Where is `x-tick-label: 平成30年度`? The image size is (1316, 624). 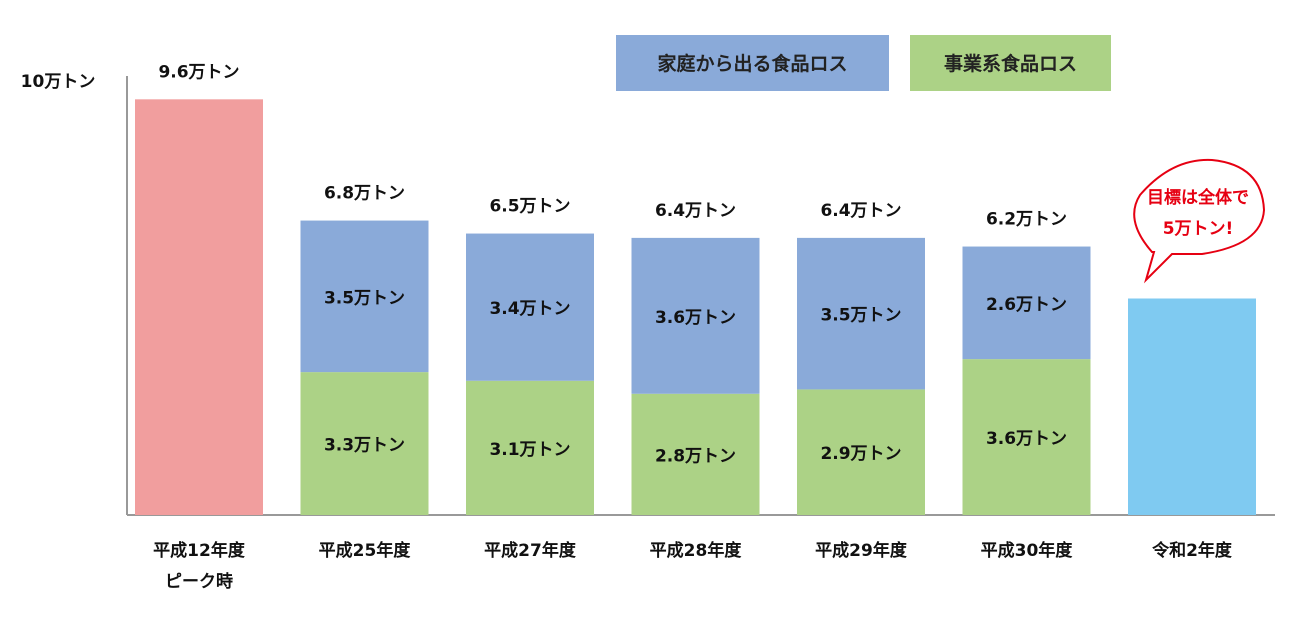 x-tick-label: 平成30年度 is located at coordinates (1027, 550).